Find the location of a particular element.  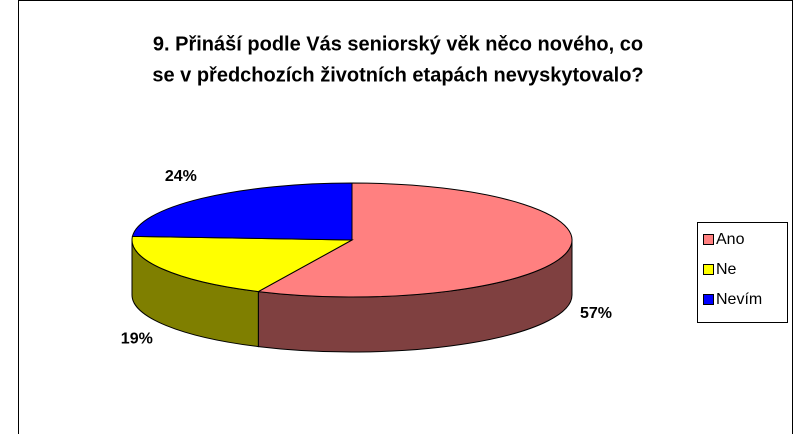

legend-label: Nevím is located at coordinates (739, 299).